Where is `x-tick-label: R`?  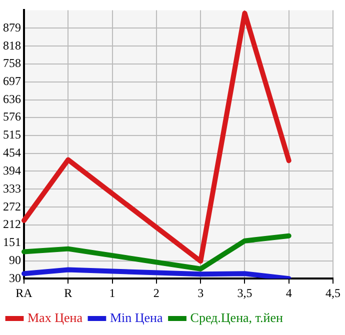 x-tick-label: R is located at coordinates (68, 293).